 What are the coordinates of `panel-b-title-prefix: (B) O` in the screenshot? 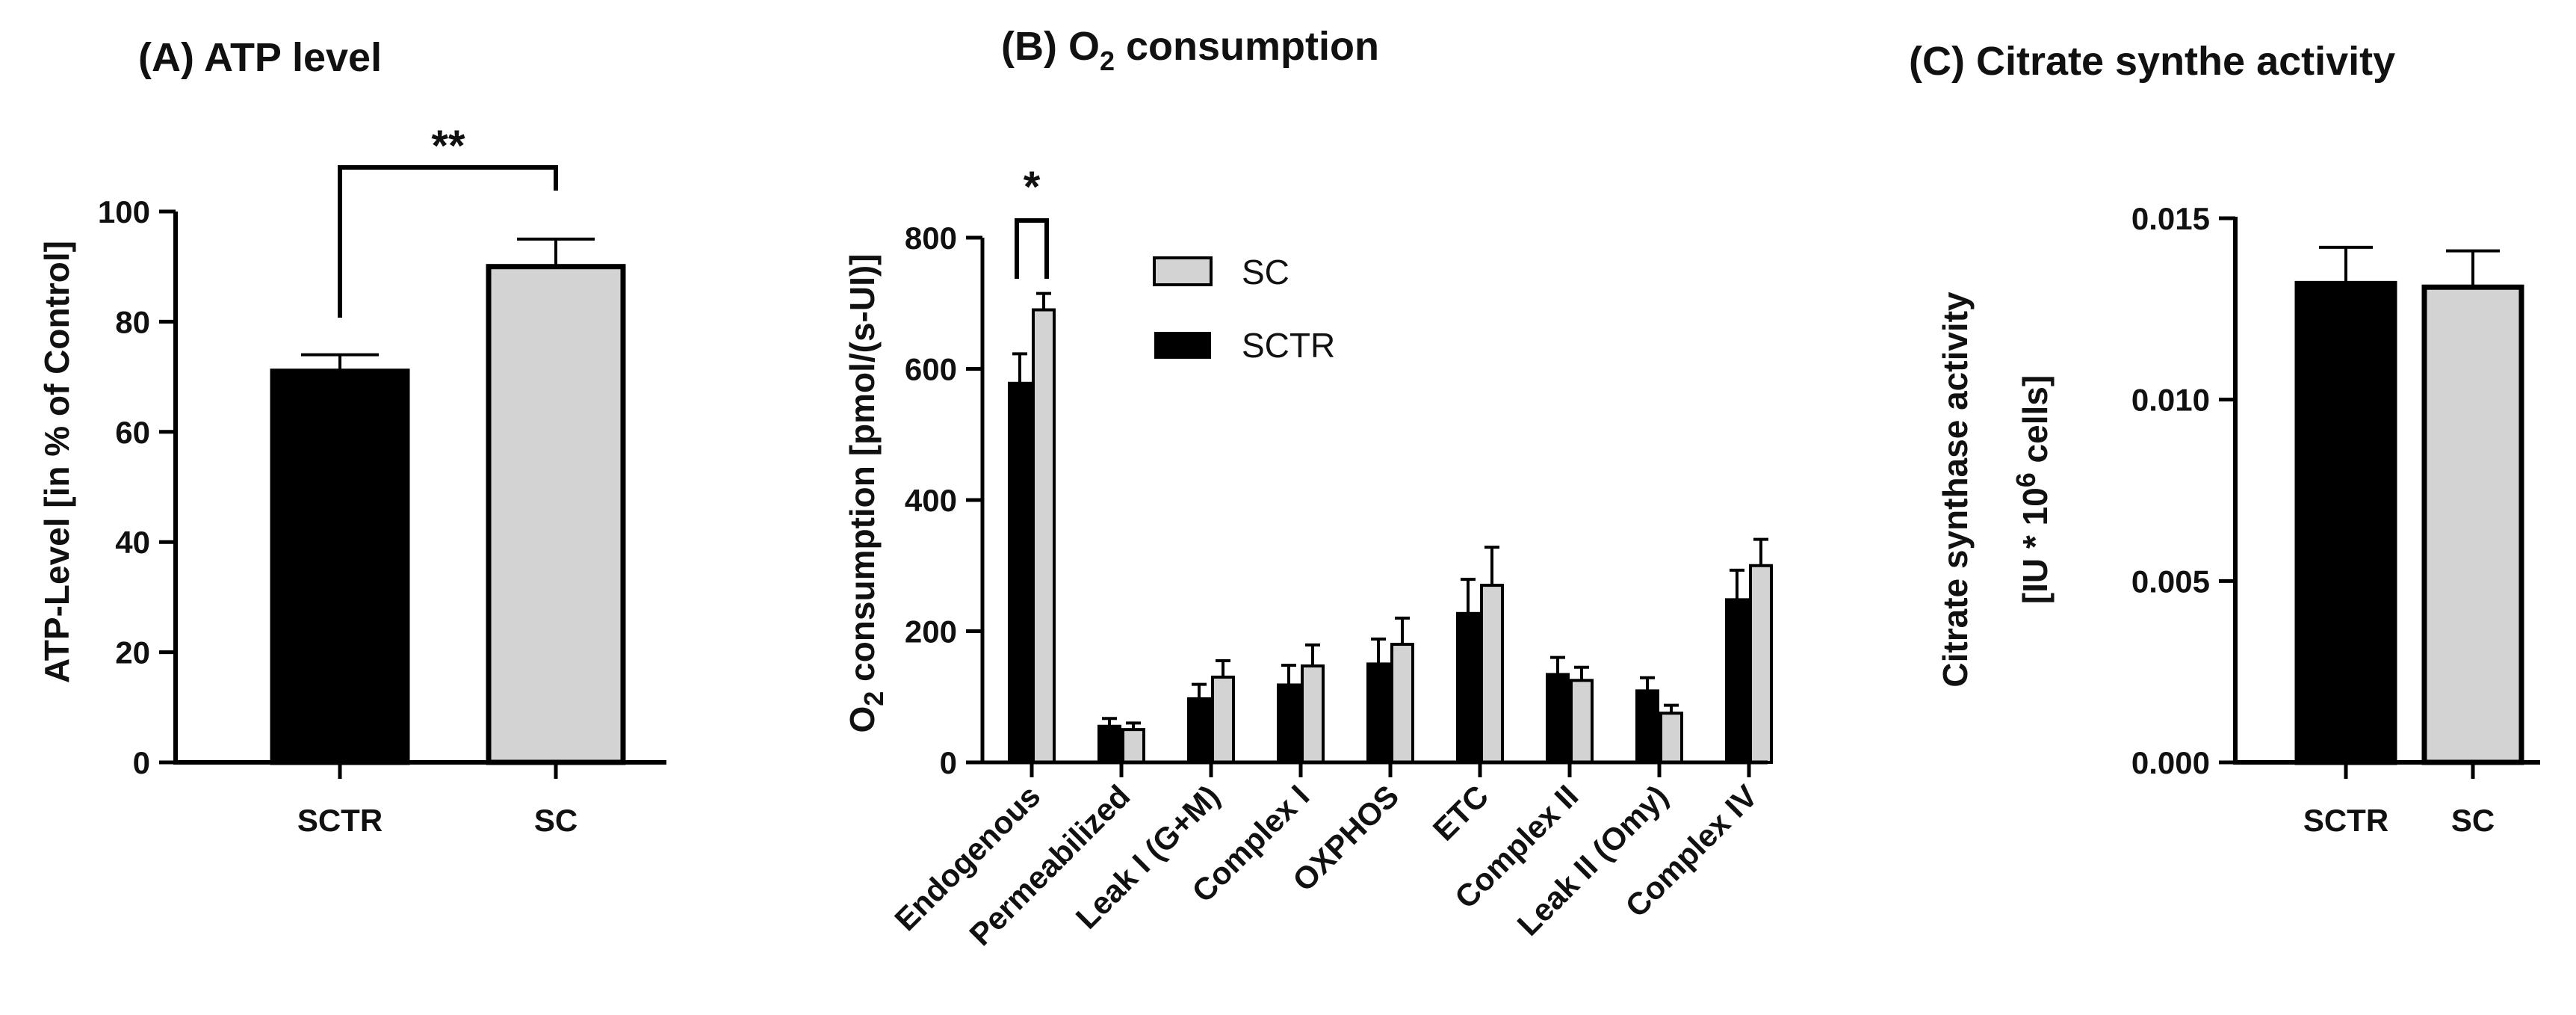 It's located at (1050, 46).